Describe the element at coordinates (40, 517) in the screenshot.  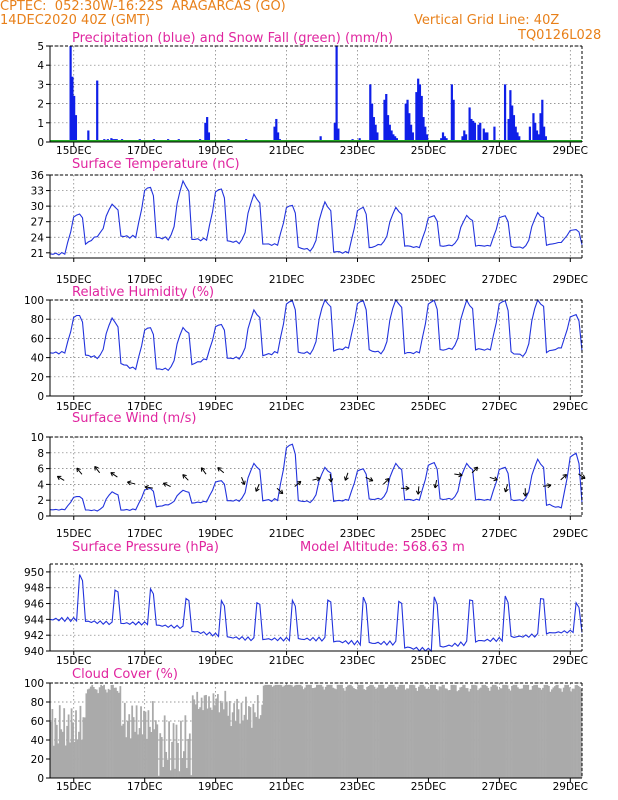
I see `y-tick-label: 0` at that location.